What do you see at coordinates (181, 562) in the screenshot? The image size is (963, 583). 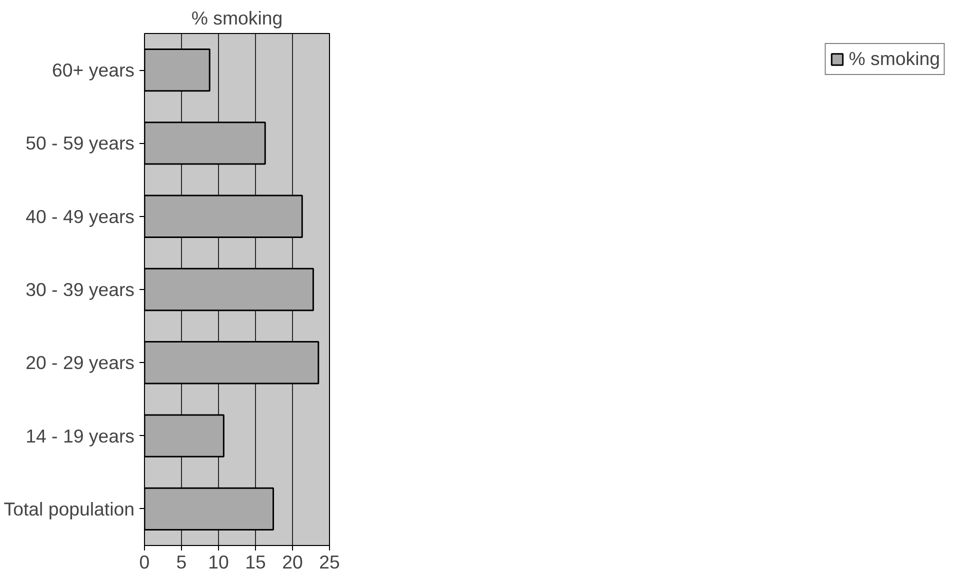 I see `x-tick-label: 5` at bounding box center [181, 562].